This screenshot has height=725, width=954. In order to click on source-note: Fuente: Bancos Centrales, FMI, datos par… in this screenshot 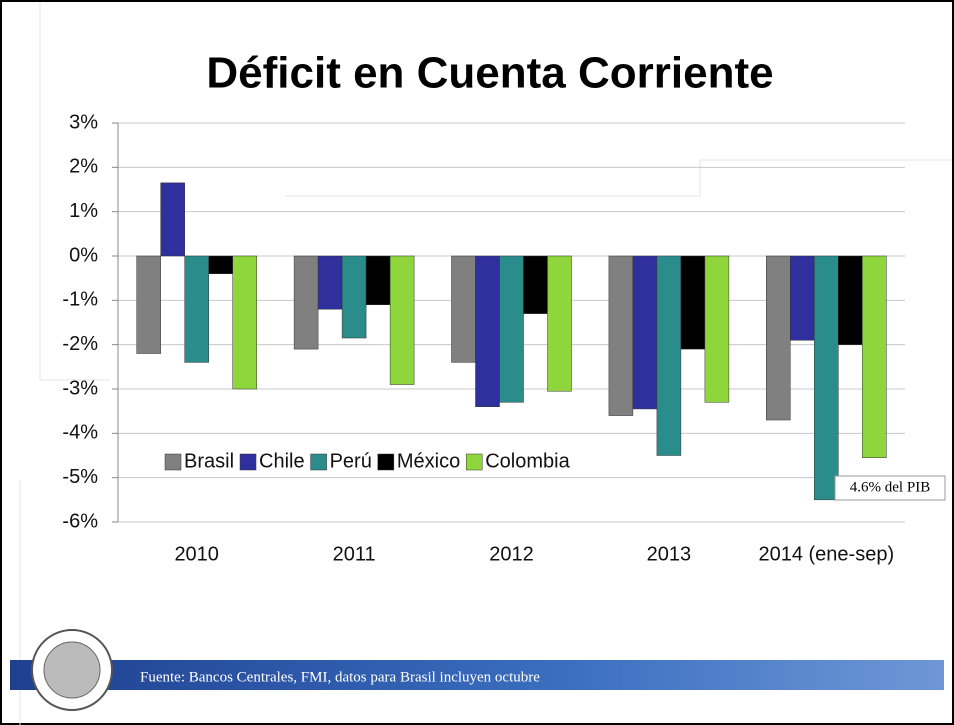, I will do `click(340, 677)`.